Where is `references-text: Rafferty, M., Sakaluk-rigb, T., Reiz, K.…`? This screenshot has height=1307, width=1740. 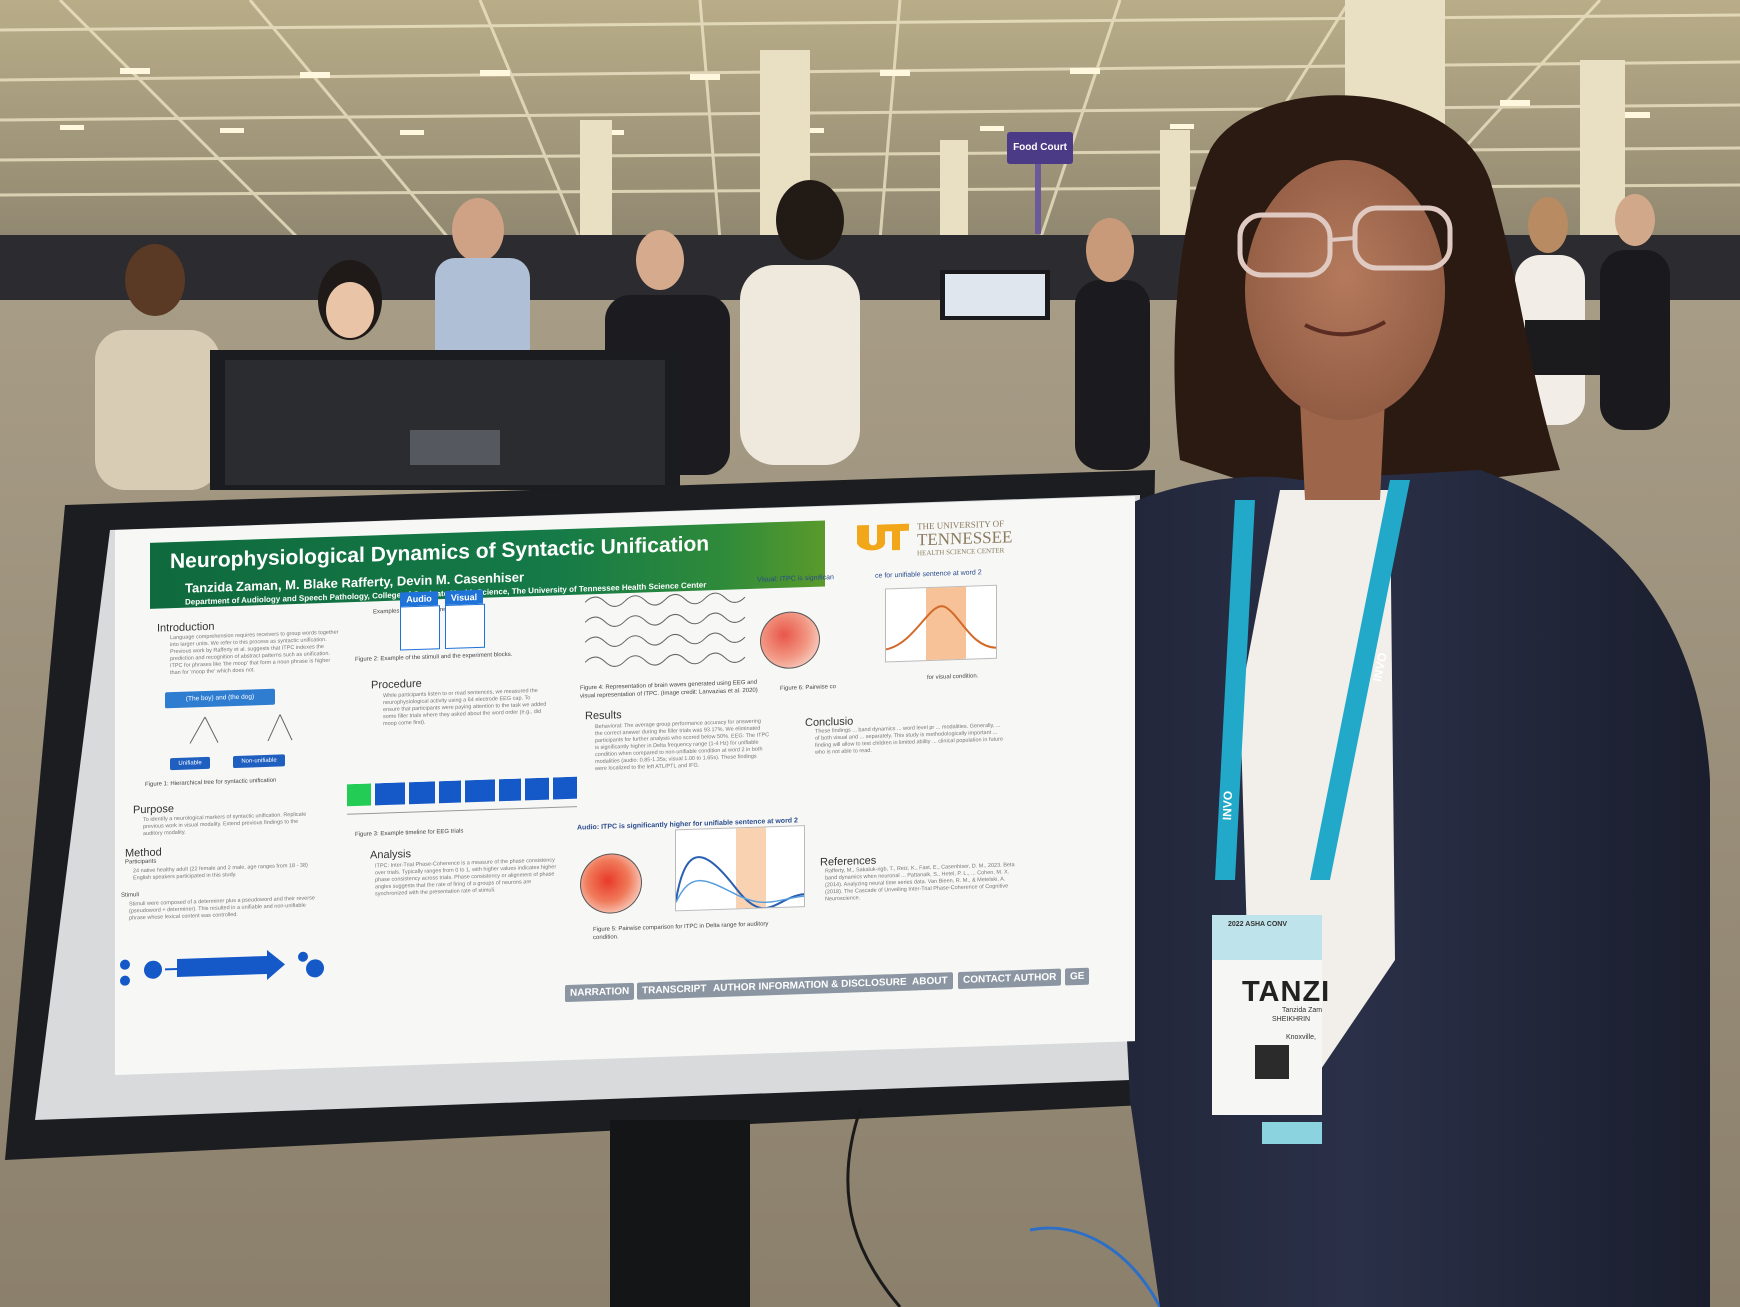 references-text: Rafferty, M., Sakaluk-rigb, T., Reiz, K.… is located at coordinates (920, 882).